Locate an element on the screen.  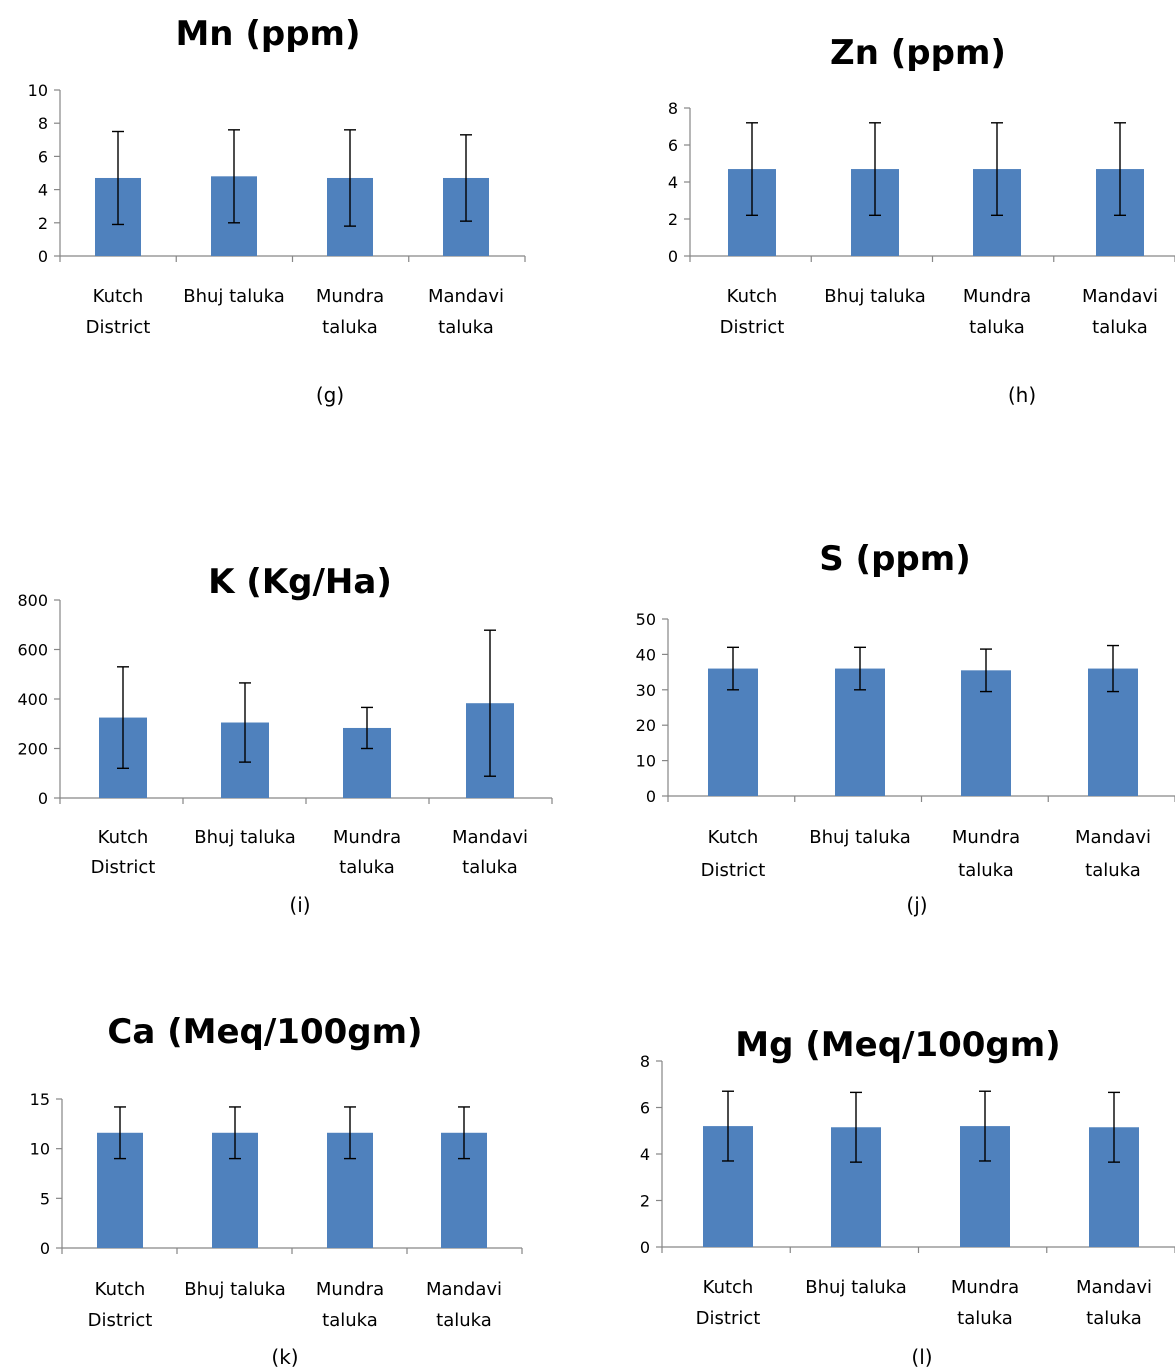
y-tick-label: 20 is located at coordinates (646, 725).